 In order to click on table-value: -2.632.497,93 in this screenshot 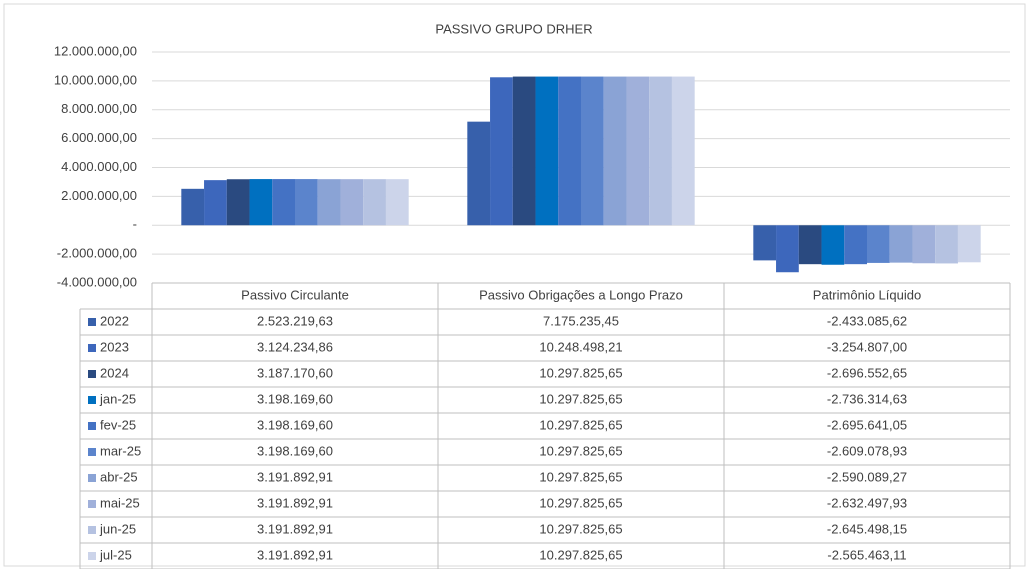, I will do `click(867, 502)`.